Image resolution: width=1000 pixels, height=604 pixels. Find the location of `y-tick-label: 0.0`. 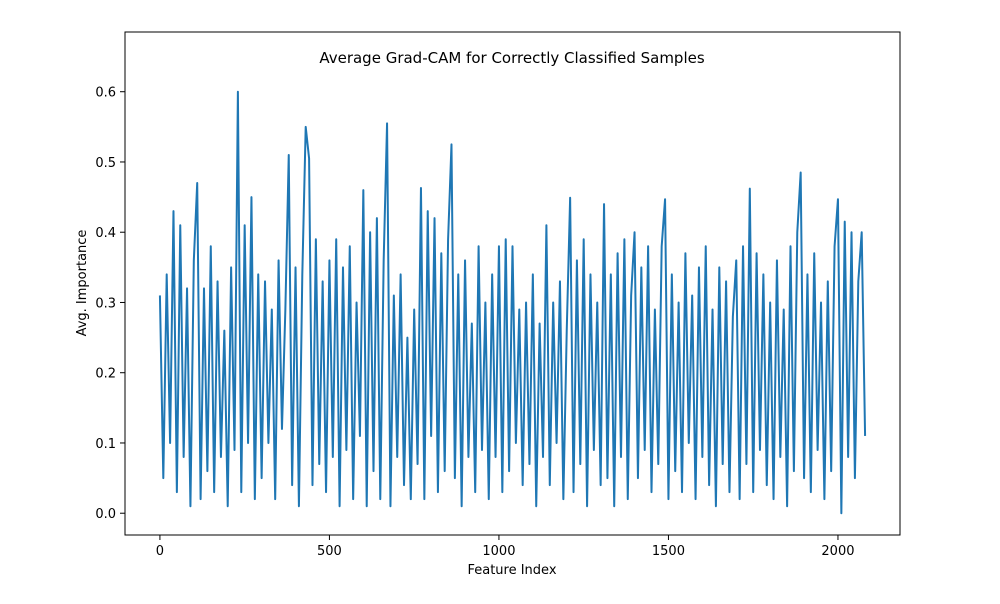

y-tick-label: 0.0 is located at coordinates (105, 514).